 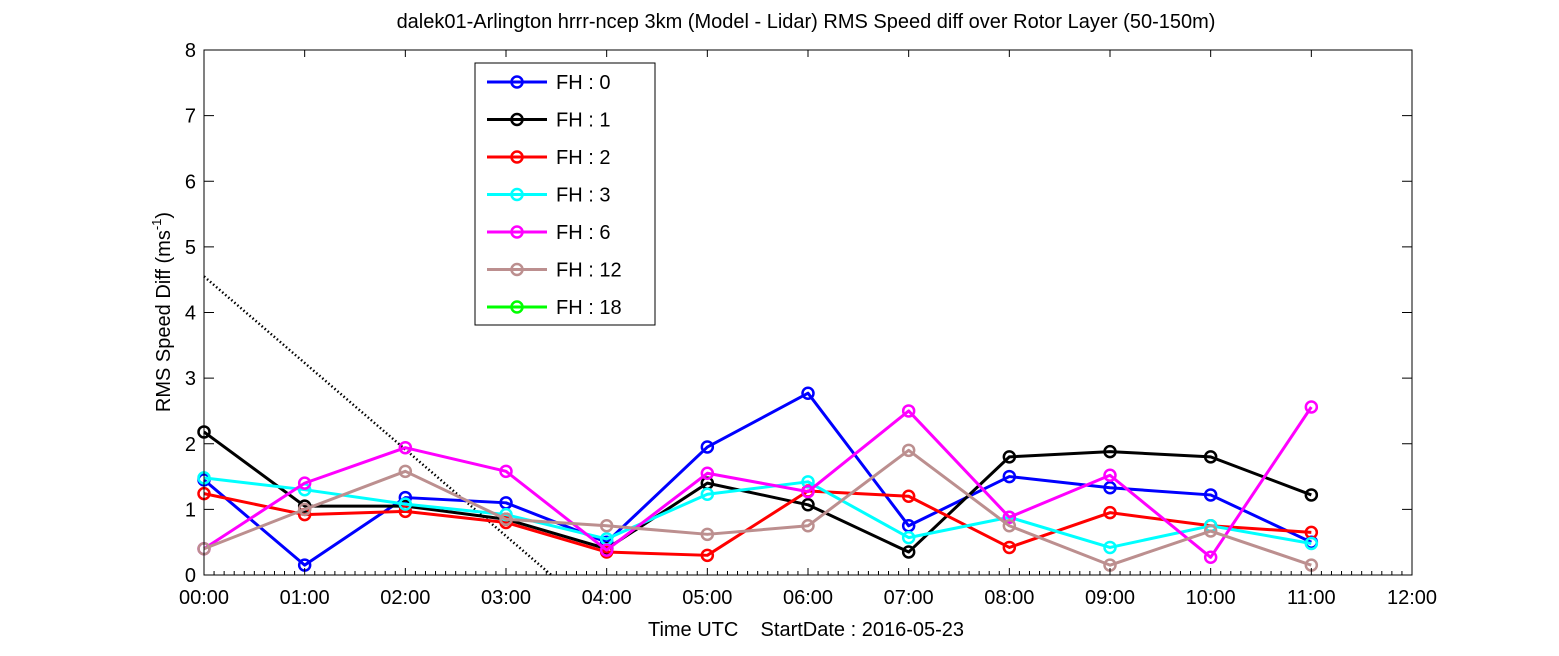 What do you see at coordinates (190, 314) in the screenshot?
I see `y-tick-label: 4` at bounding box center [190, 314].